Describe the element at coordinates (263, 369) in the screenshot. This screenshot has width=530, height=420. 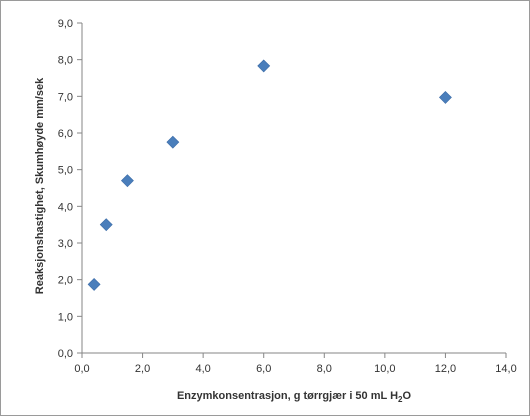
I see `x-tick-label: 6,0` at that location.